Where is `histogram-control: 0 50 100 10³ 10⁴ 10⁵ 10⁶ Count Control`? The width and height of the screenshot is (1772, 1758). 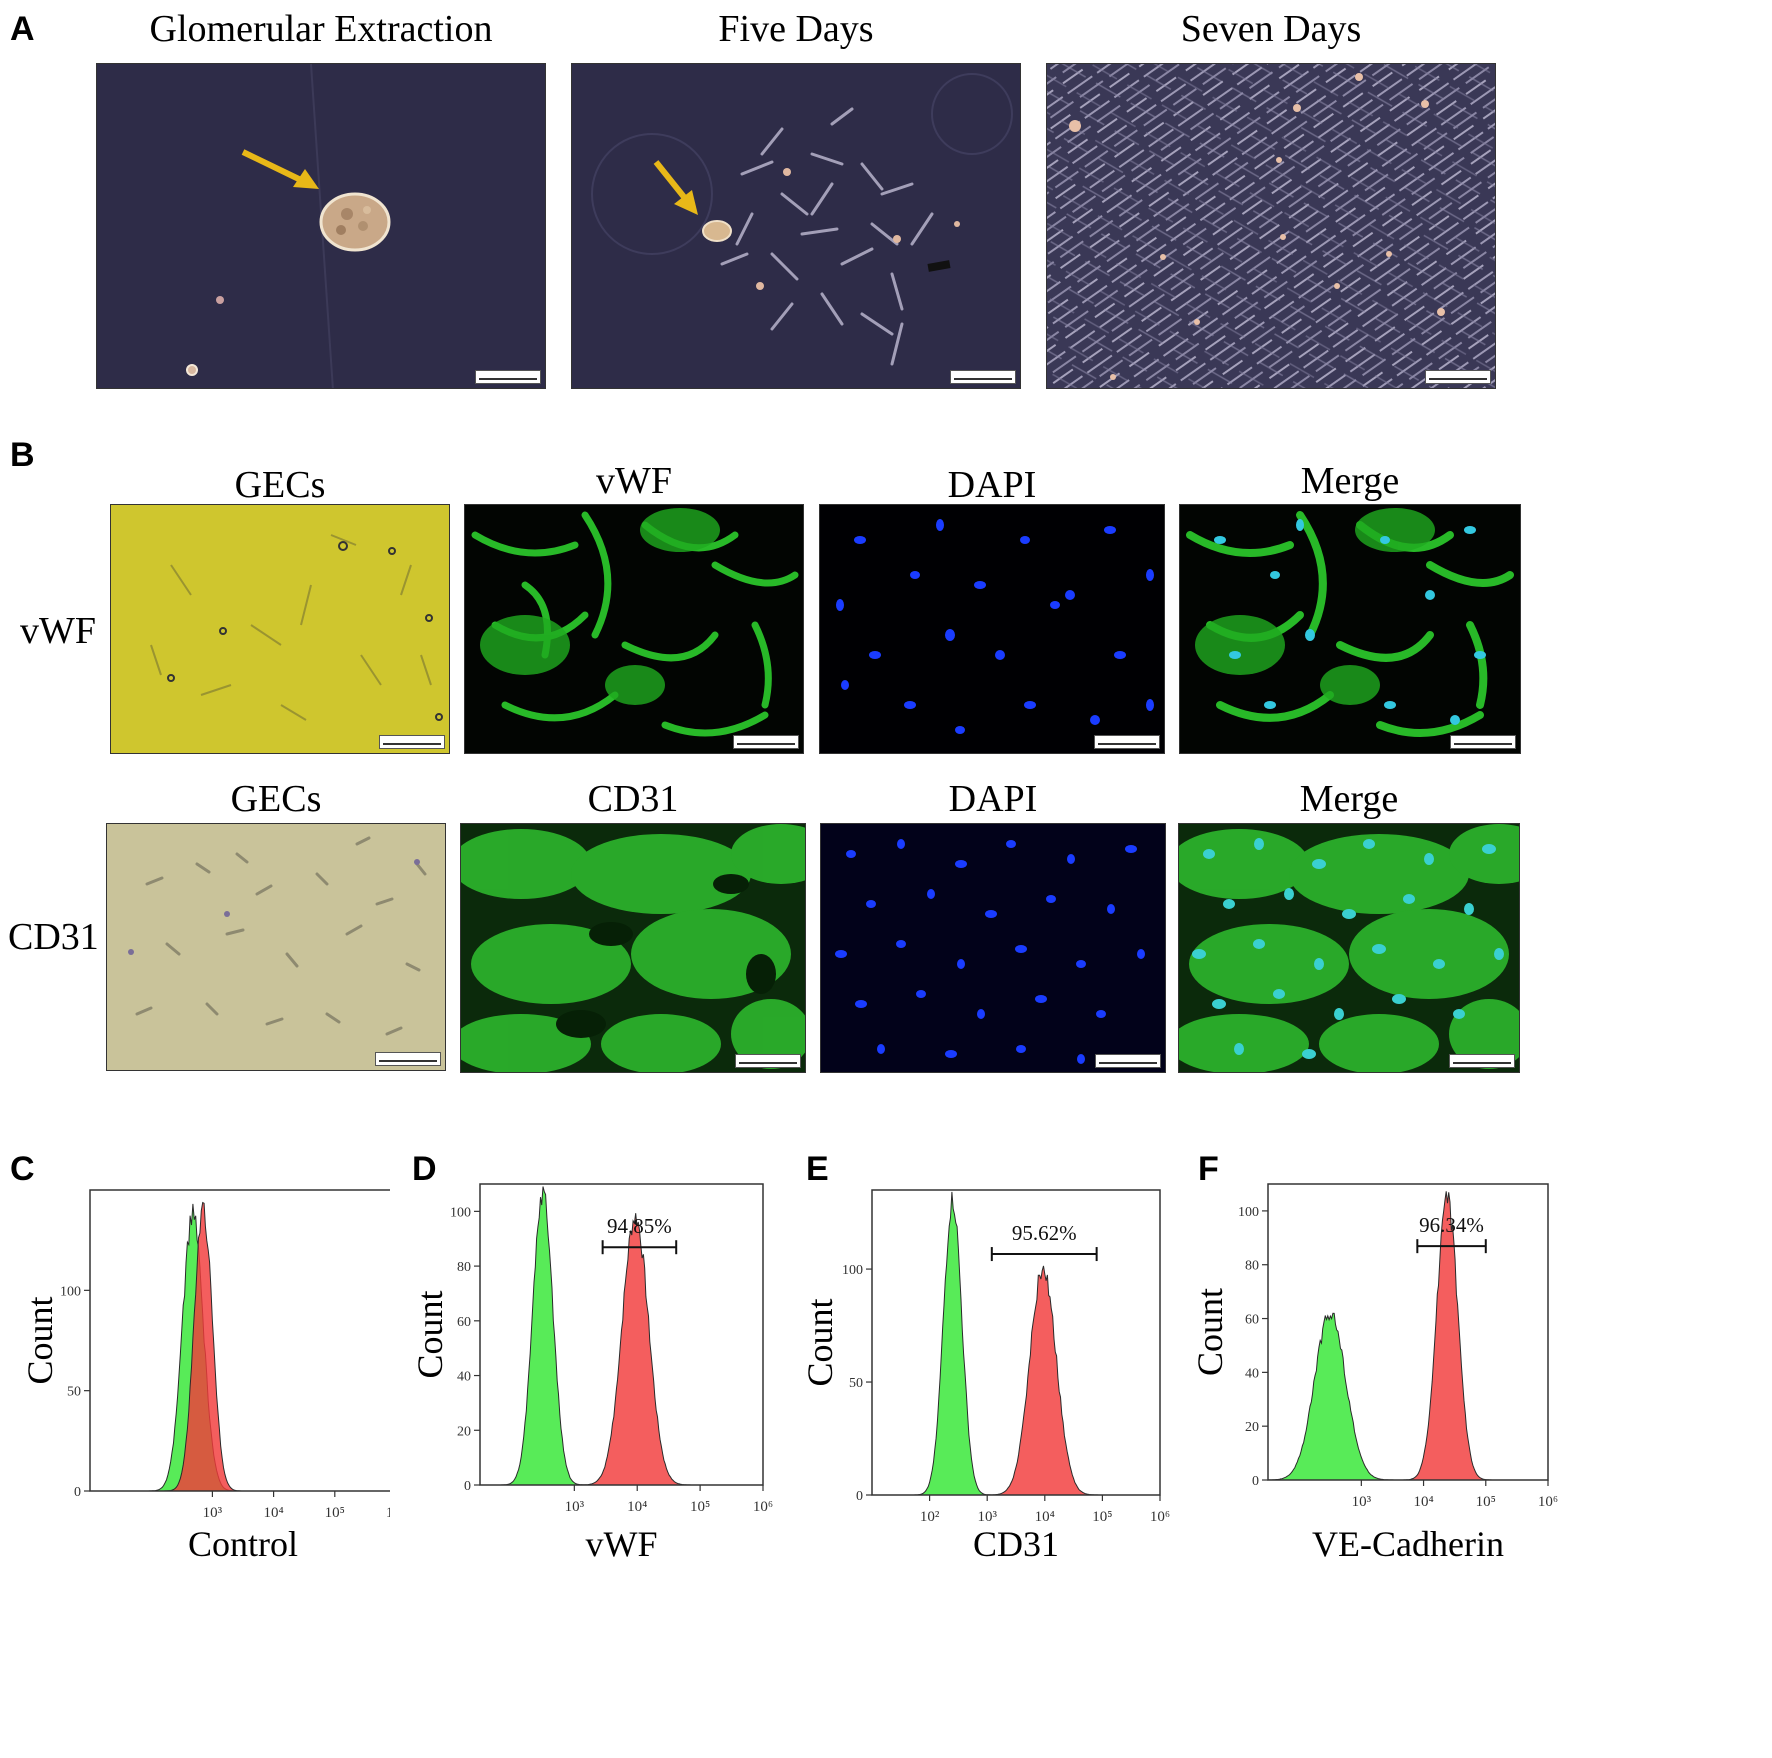 histogram-control: 0 50 100 10³ 10⁴ 10⁵ 10⁶ Count Control is located at coordinates (213, 1372).